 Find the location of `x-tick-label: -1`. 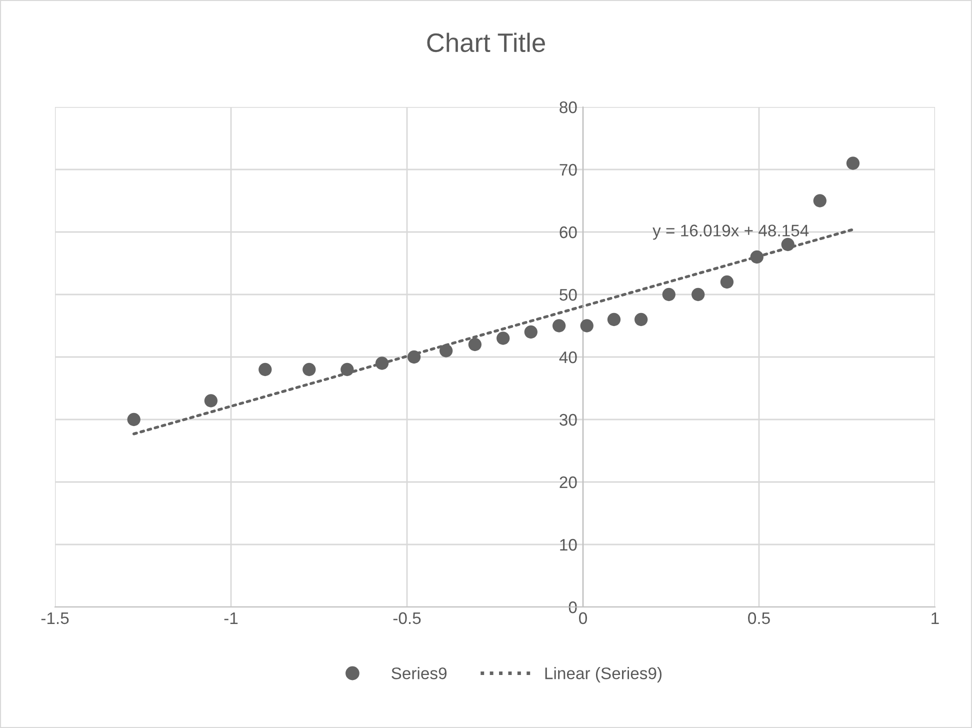

x-tick-label: -1 is located at coordinates (231, 618).